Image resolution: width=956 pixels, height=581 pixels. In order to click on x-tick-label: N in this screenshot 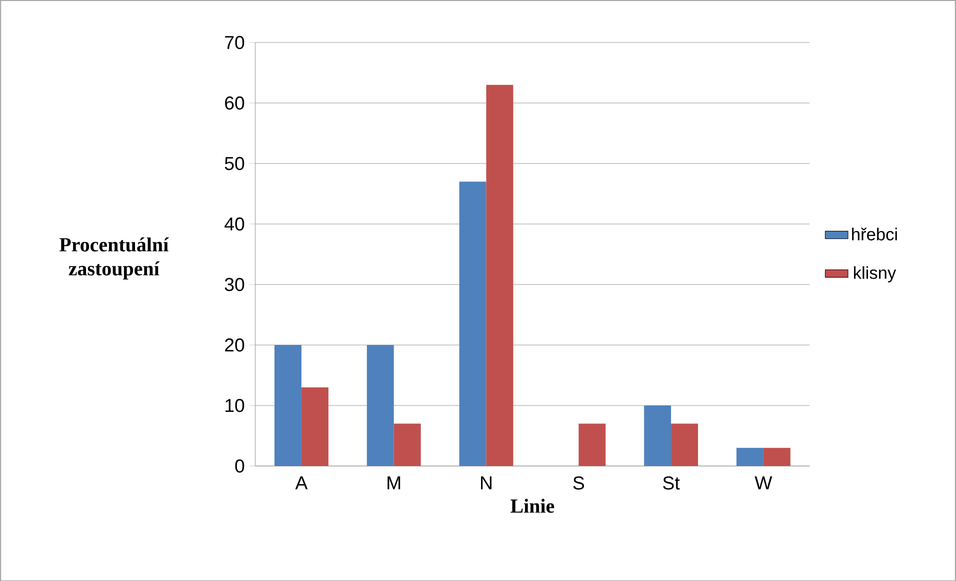, I will do `click(486, 483)`.